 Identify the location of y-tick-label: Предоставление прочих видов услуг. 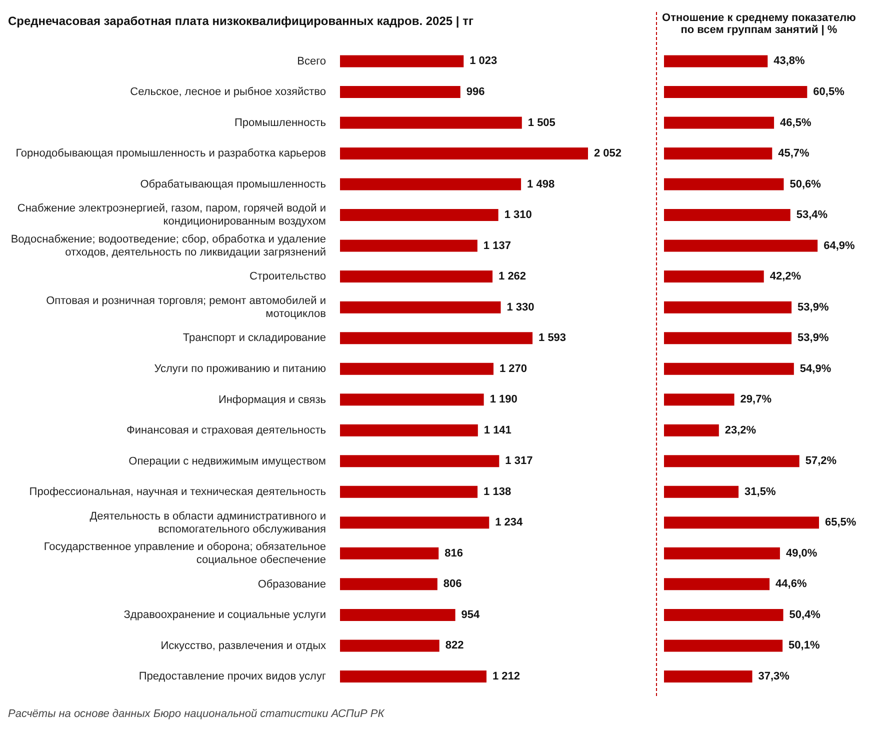
(232, 676).